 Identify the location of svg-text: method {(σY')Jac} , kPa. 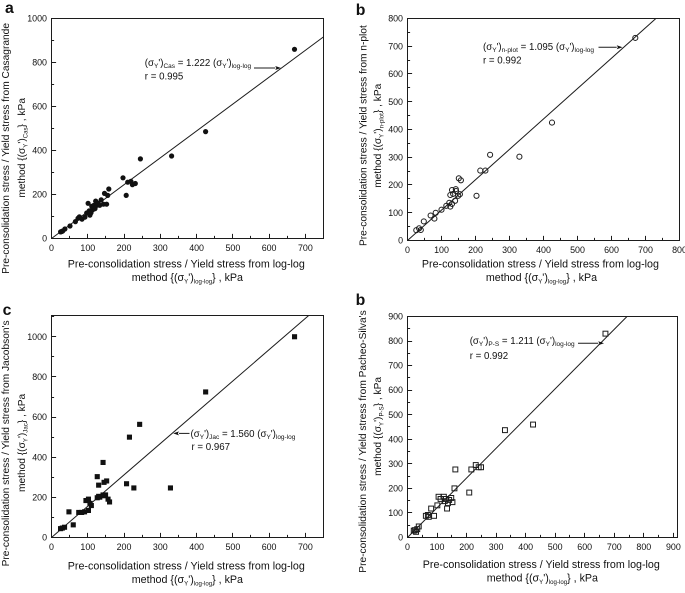
(23, 442).